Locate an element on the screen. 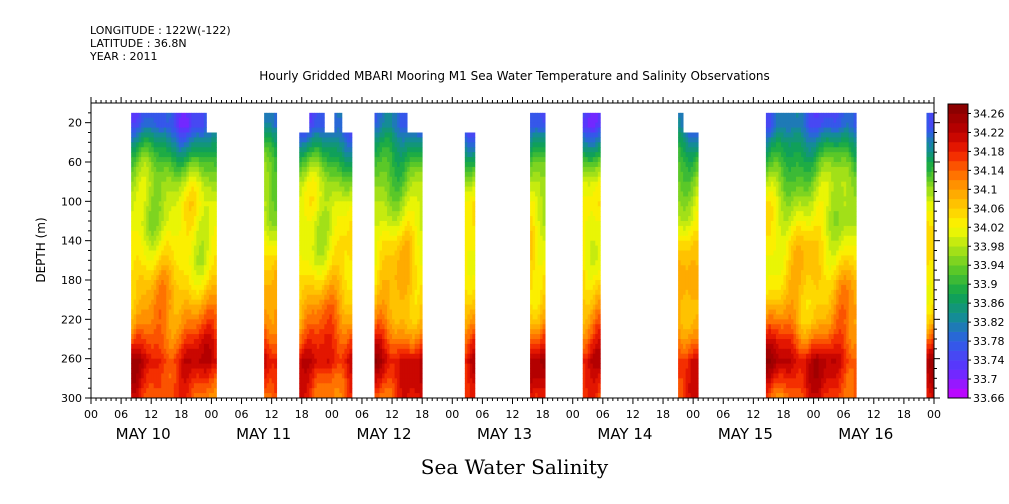 This screenshot has width=1009, height=504. longitude-label: LONGITUDE : 122W(-122) is located at coordinates (160, 30).